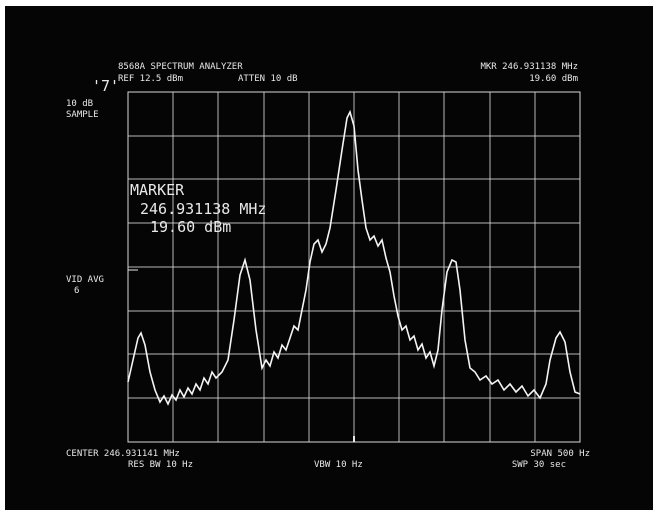 The height and width of the screenshot is (516, 658). I want to click on video-bandwidth: VBW 10 Hz, so click(338, 465).